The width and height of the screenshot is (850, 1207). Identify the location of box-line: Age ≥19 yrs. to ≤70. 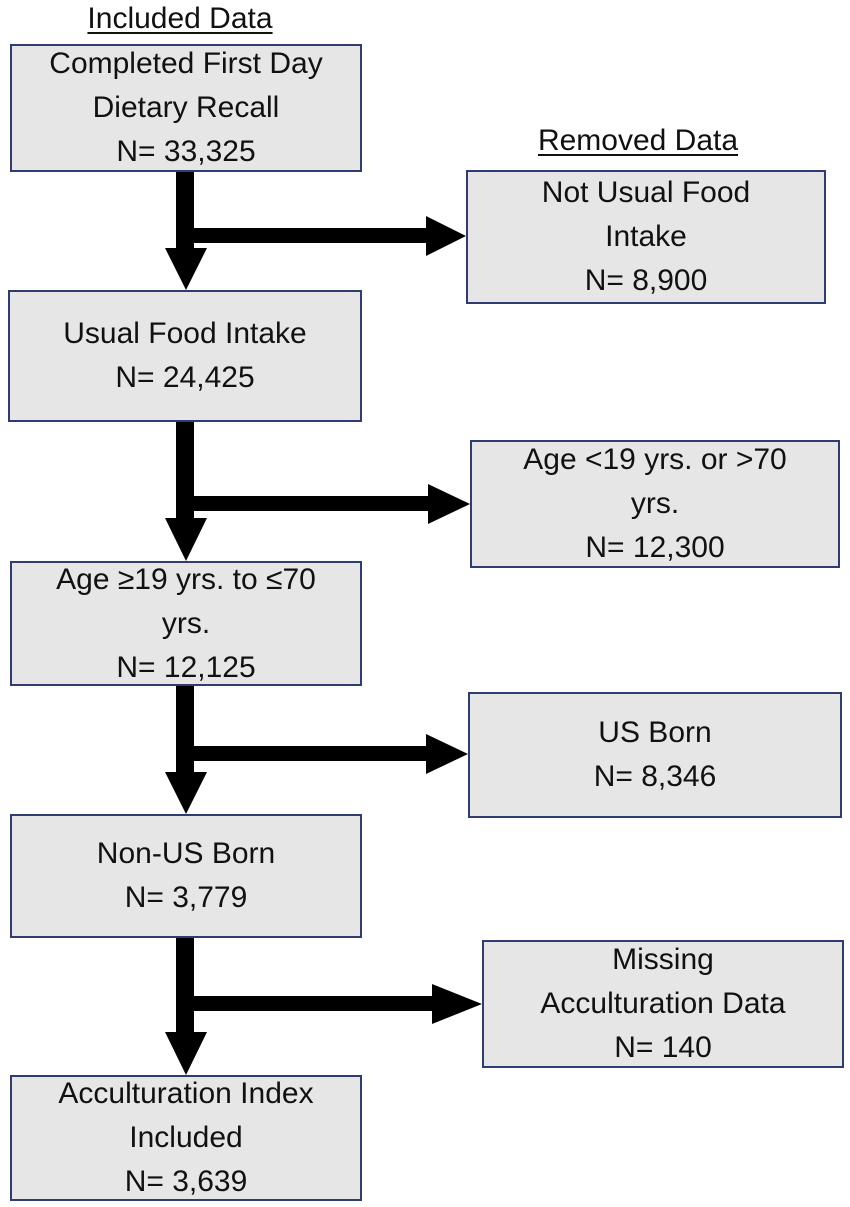
(186, 579).